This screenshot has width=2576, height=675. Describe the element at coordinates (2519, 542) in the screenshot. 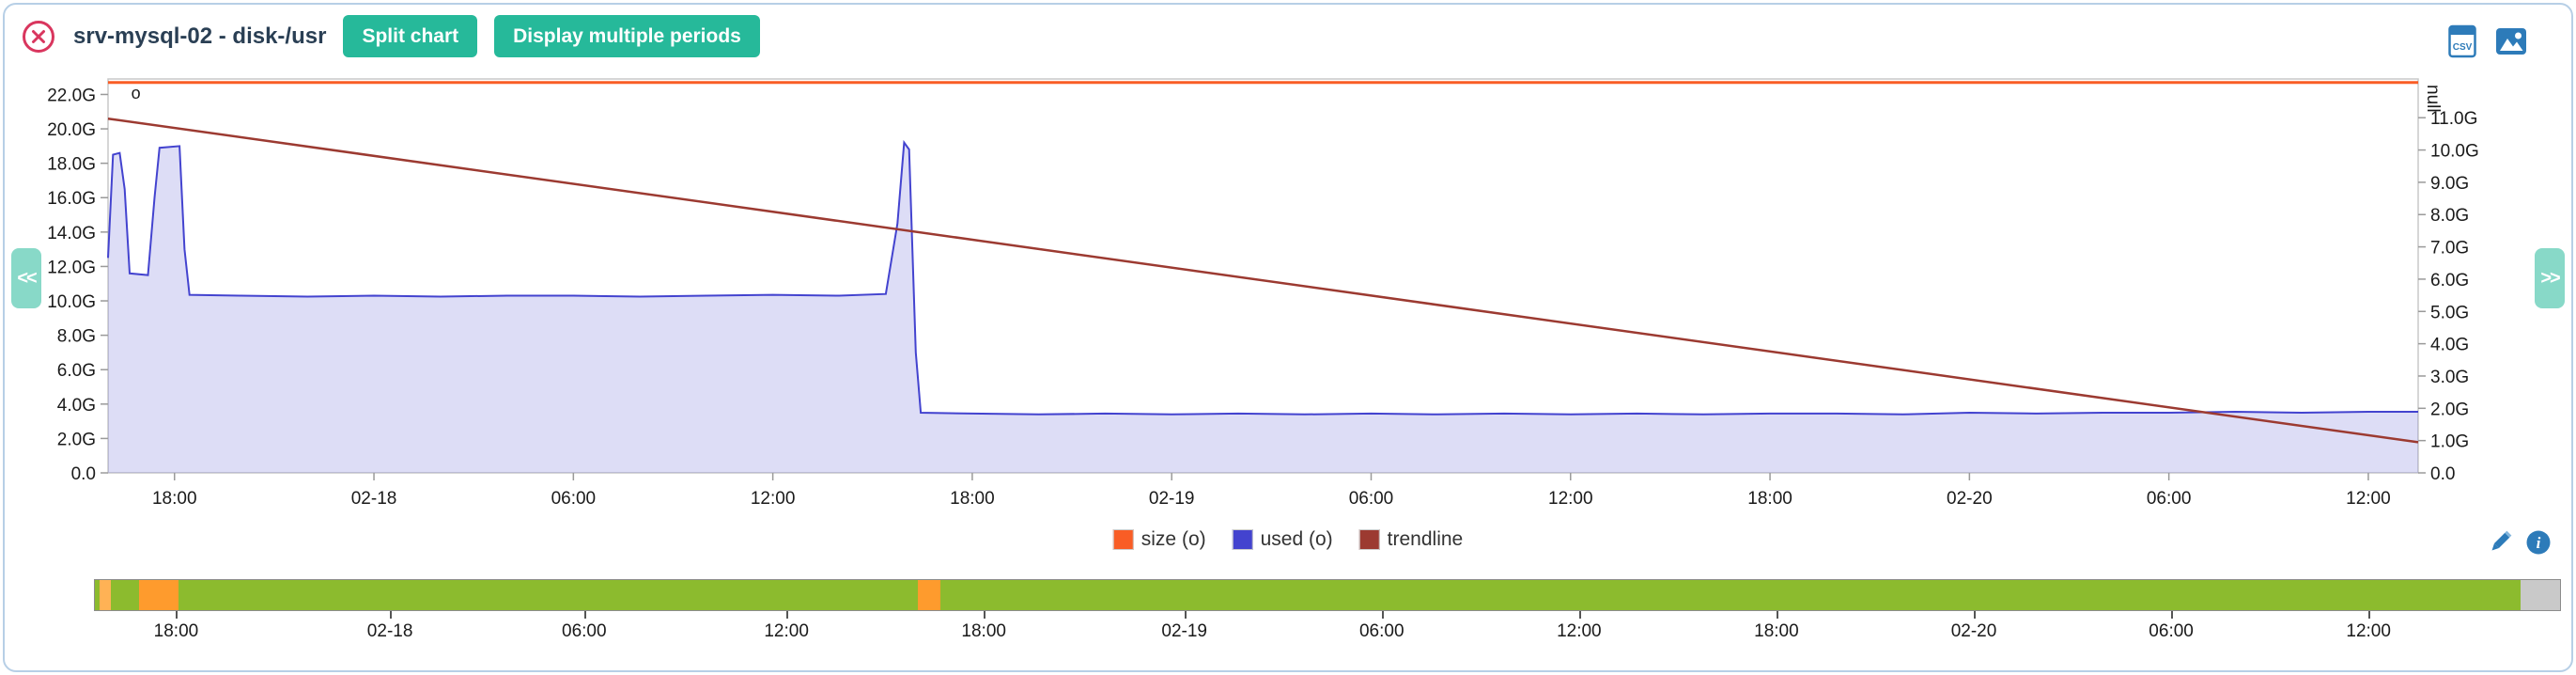

I see `chart-tools: i` at that location.